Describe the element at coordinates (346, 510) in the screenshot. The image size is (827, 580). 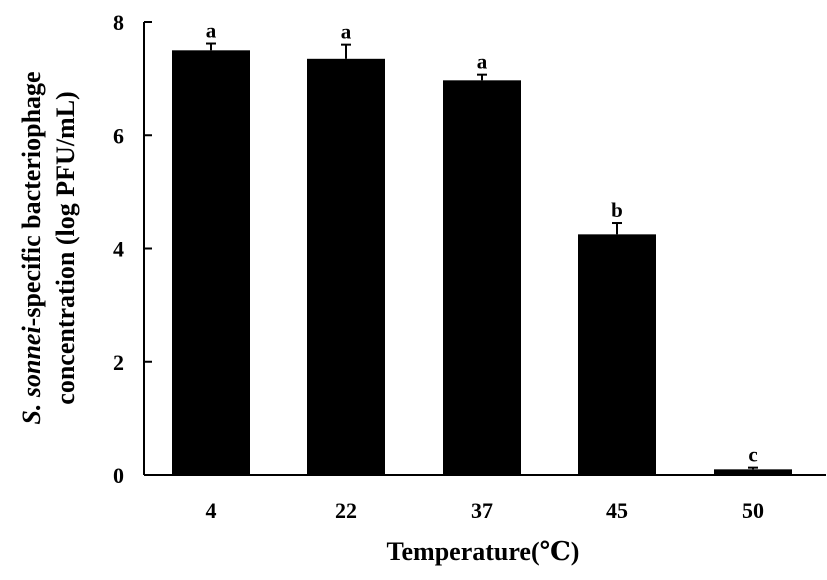
I see `x-tick-label-22: 22` at that location.